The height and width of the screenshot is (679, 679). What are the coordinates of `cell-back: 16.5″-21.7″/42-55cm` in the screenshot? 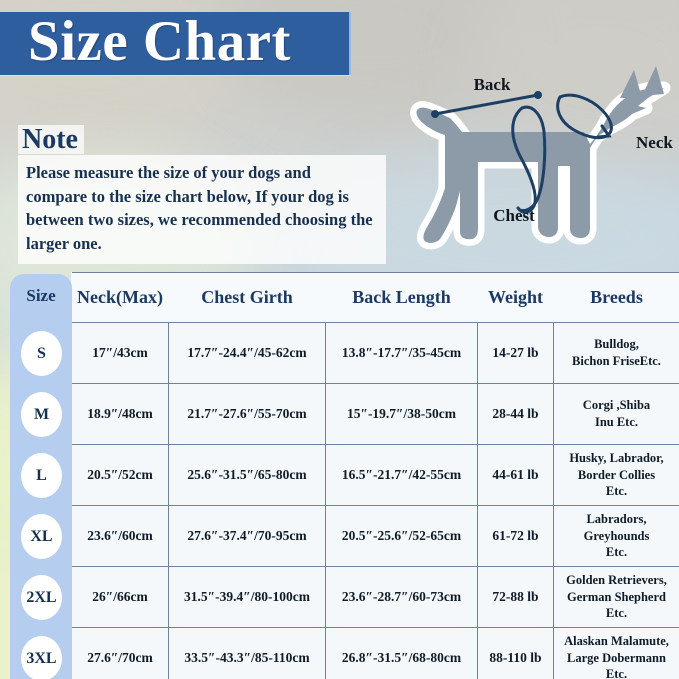 It's located at (401, 475).